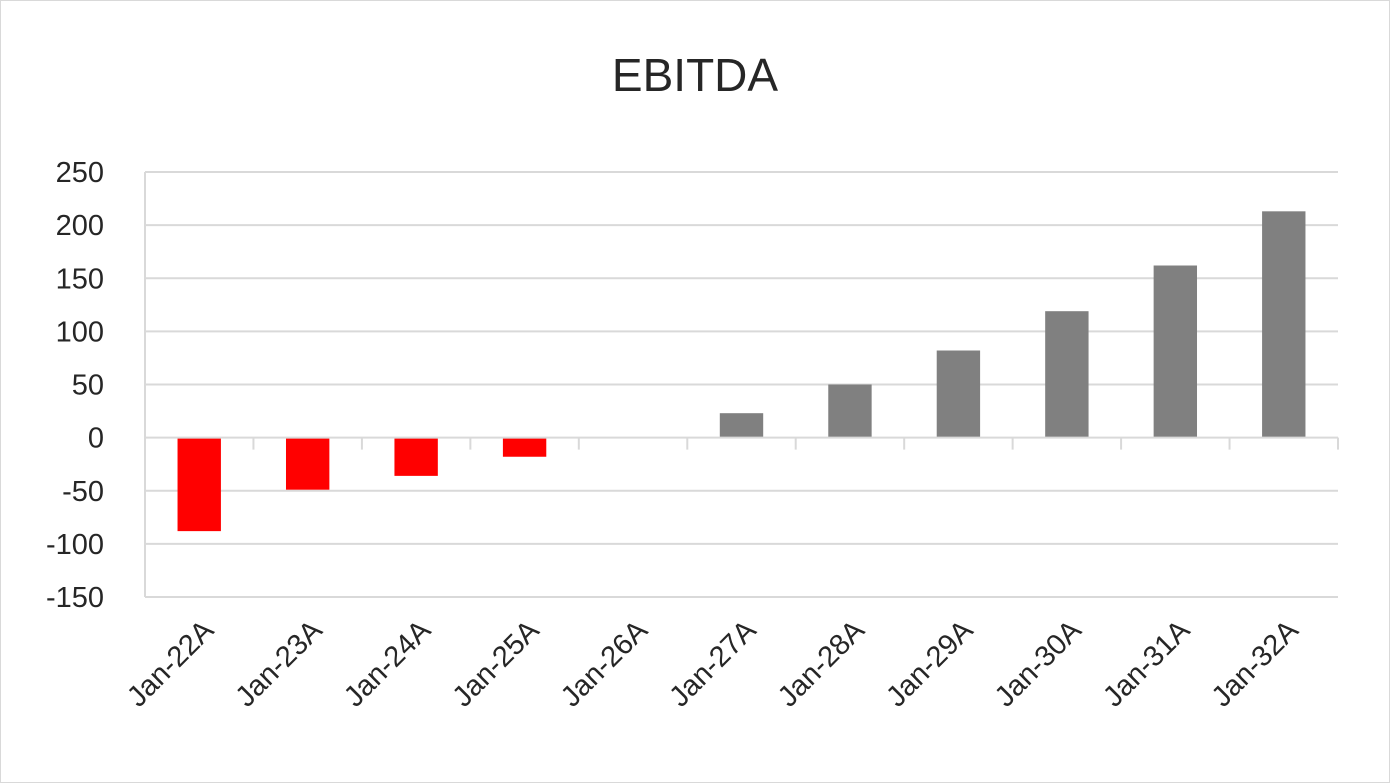 This screenshot has width=1390, height=783. I want to click on x-tick-label: Jan-23A, so click(279, 663).